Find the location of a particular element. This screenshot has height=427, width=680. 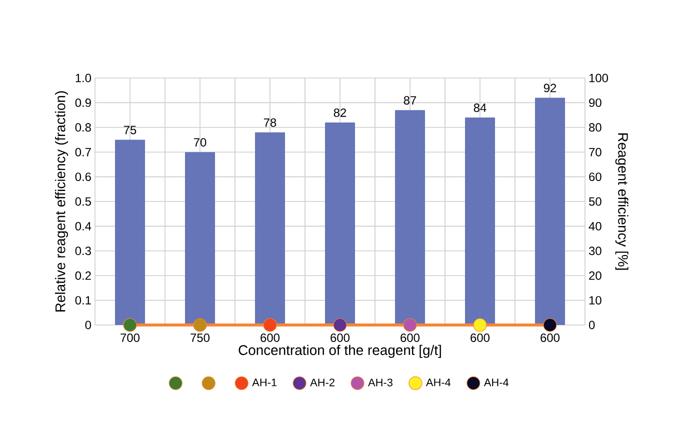

y-axis-title: Relative reagent efficiency (fraction) is located at coordinates (61, 201).